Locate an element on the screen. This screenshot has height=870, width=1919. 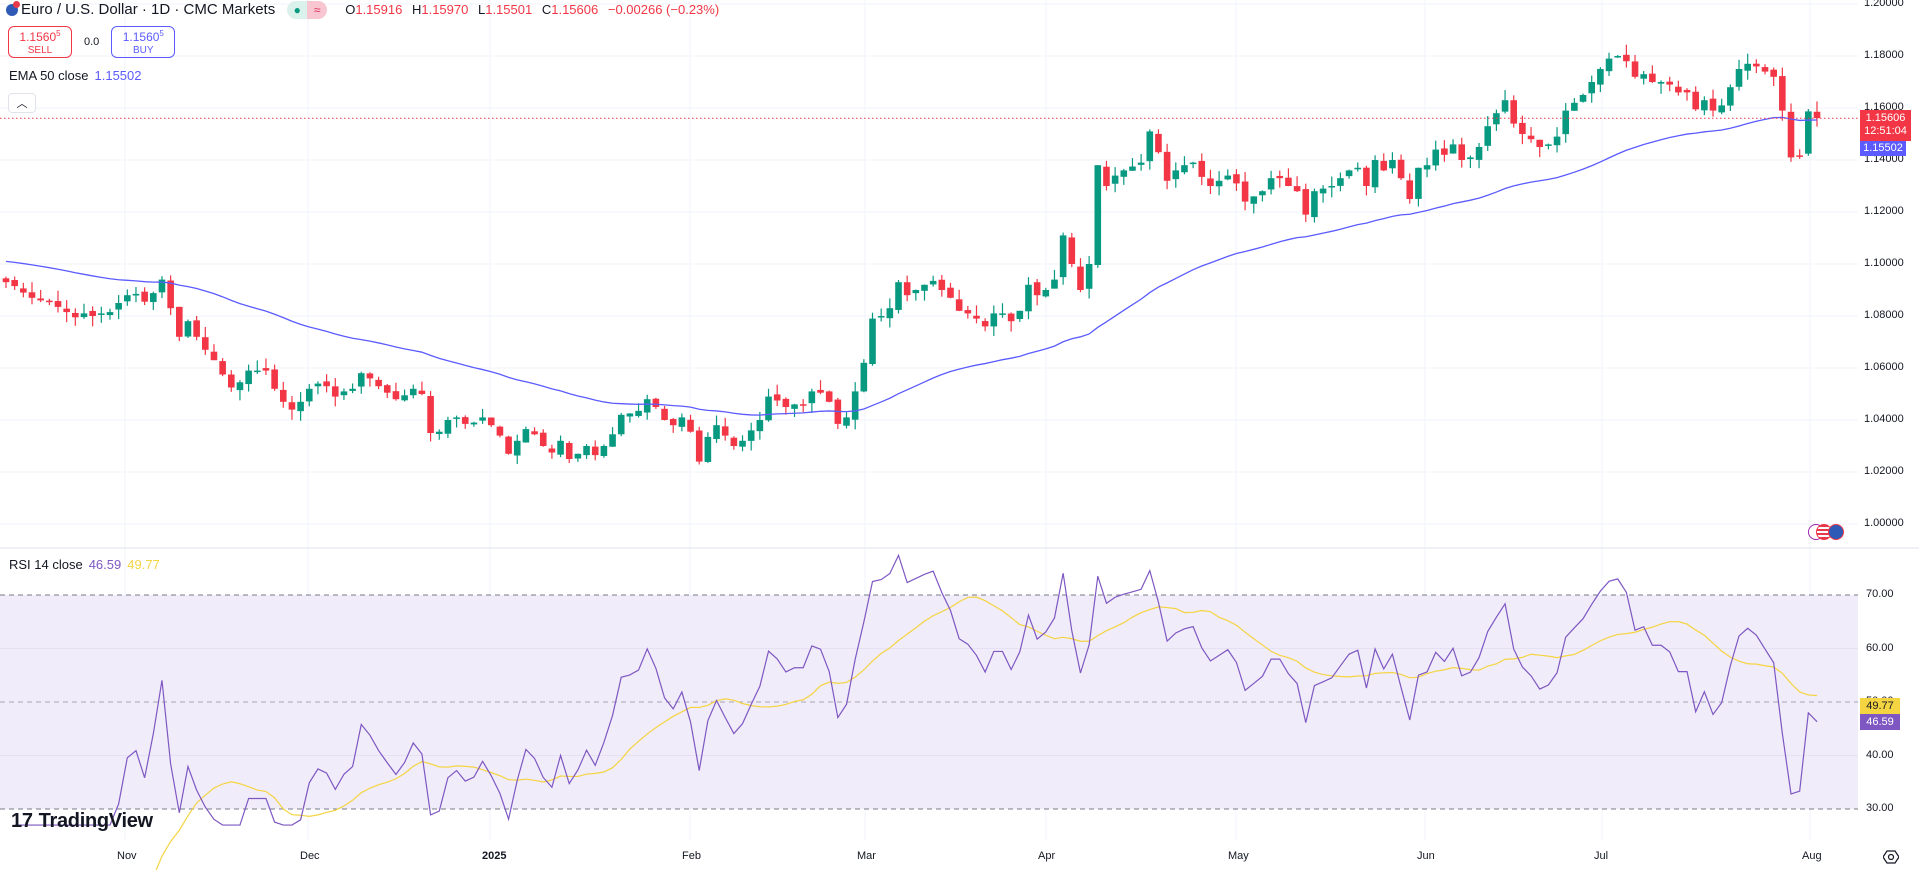
event-flags is located at coordinates (1826, 532).